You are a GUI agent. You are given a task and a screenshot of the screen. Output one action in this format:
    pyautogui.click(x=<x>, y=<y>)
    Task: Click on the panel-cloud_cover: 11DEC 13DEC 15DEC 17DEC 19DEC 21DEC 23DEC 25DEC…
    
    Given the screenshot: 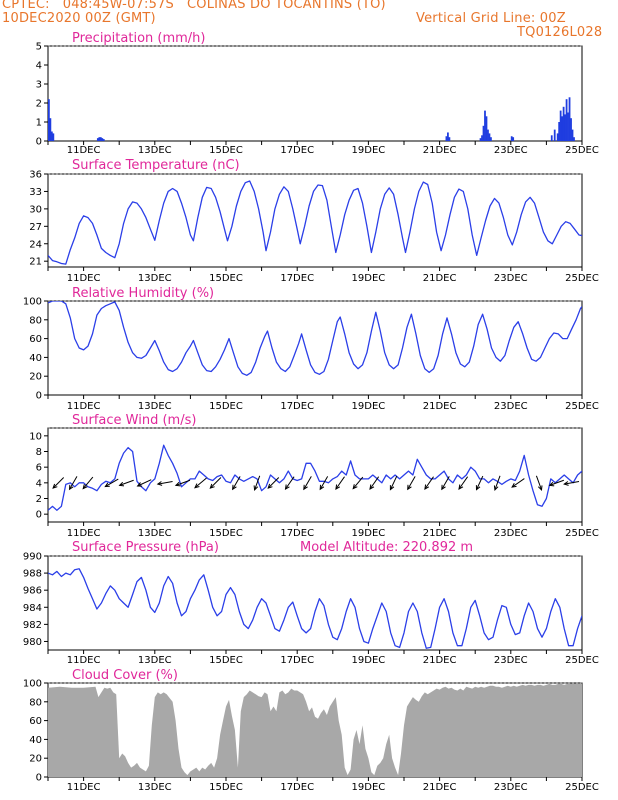 What is the action you would take?
    pyautogui.click(x=311, y=730)
    